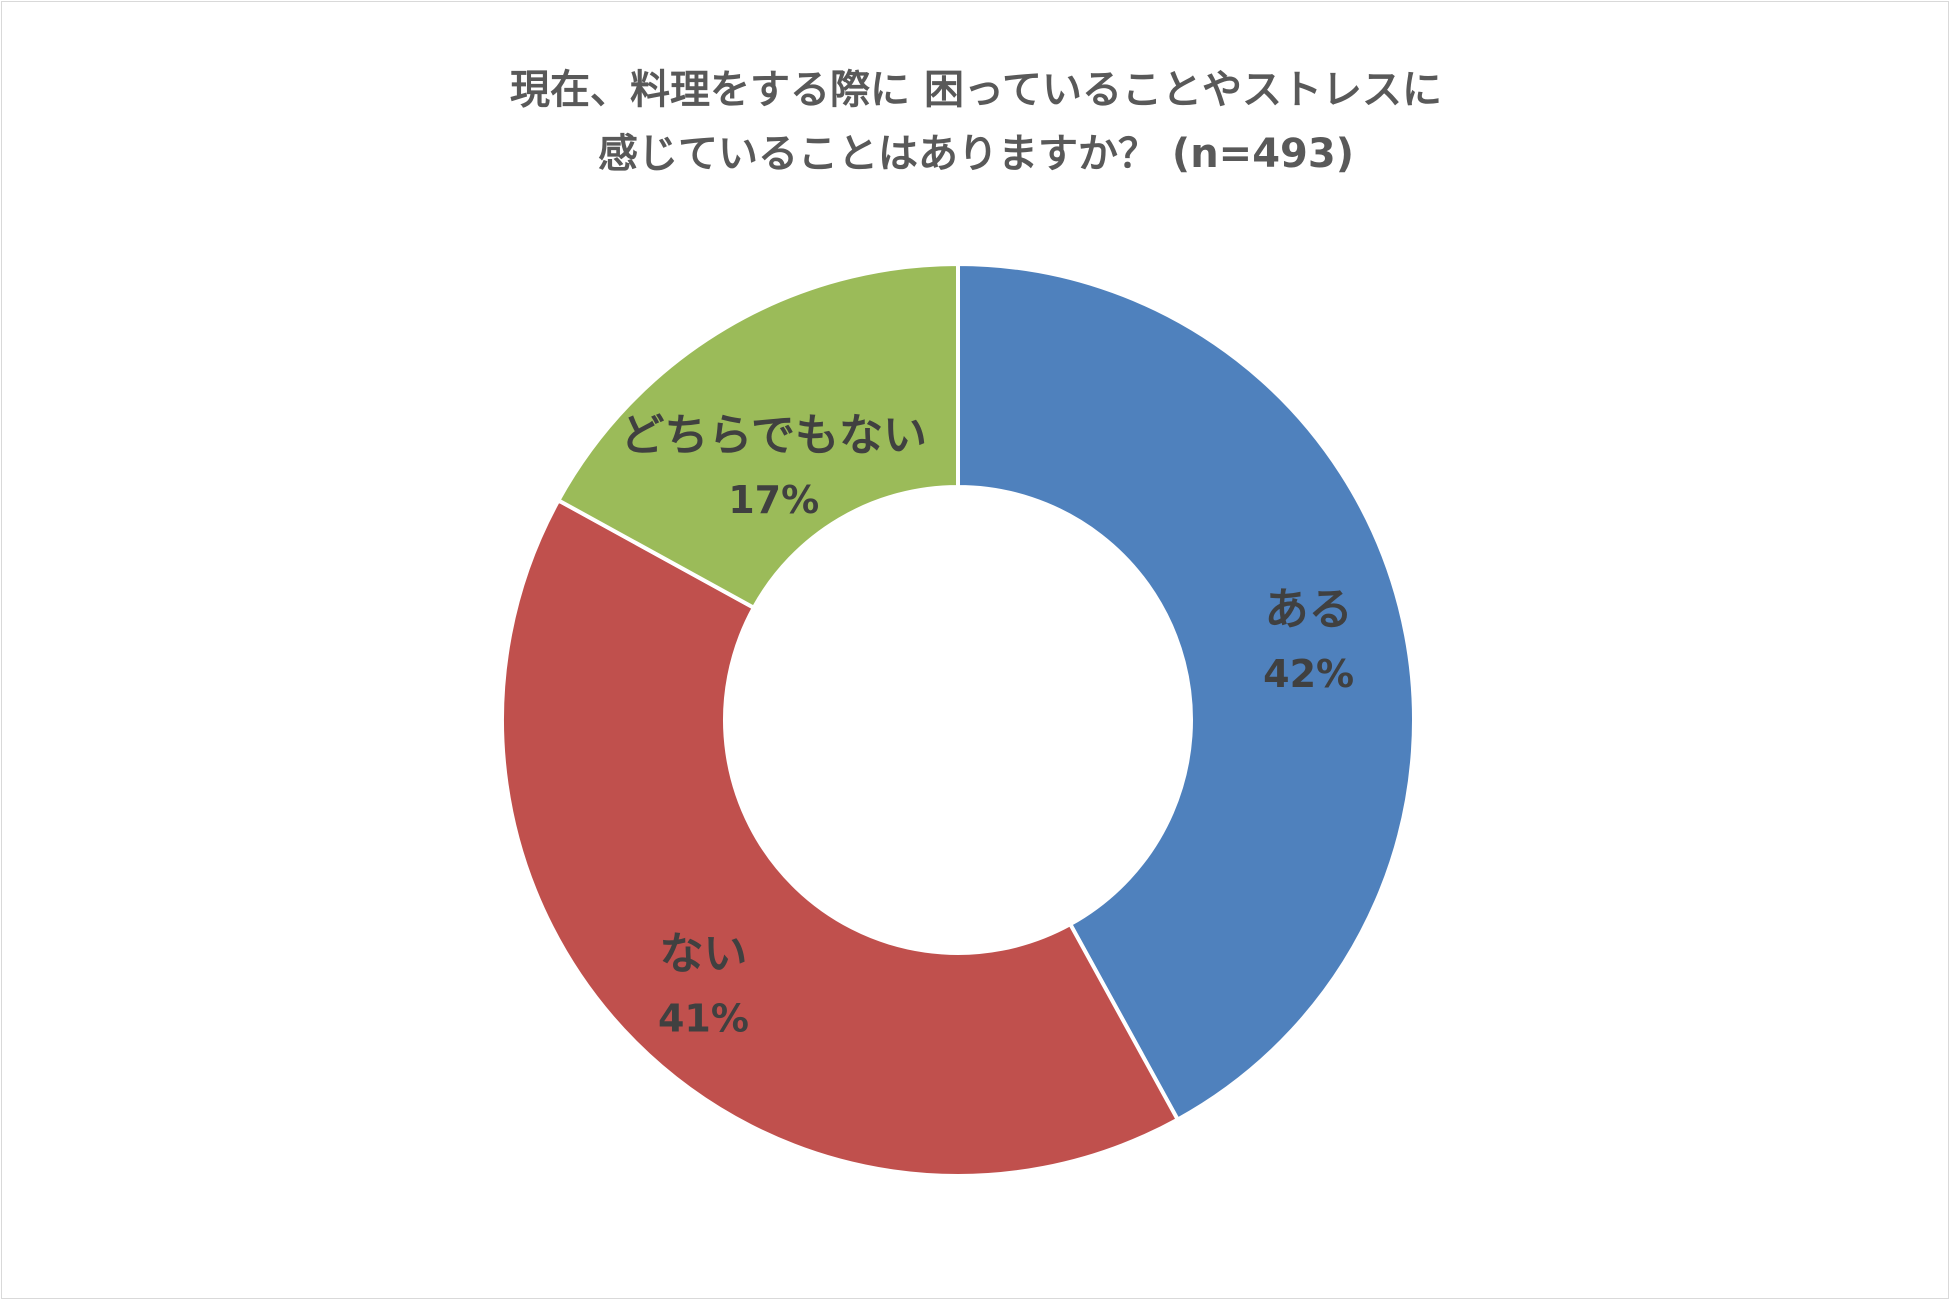 This screenshot has height=1302, width=1952. What do you see at coordinates (976, 90) in the screenshot?
I see `chart-title-line-1: 現在、料理をする際に 困っていることやストレスに` at bounding box center [976, 90].